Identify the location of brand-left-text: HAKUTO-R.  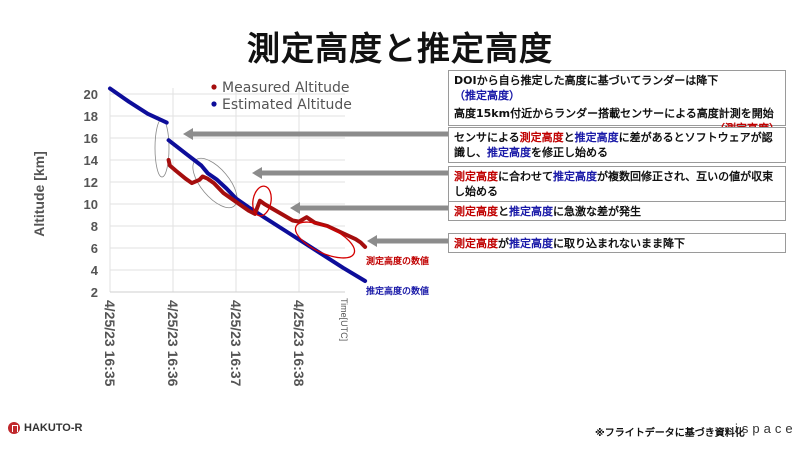
(53, 428).